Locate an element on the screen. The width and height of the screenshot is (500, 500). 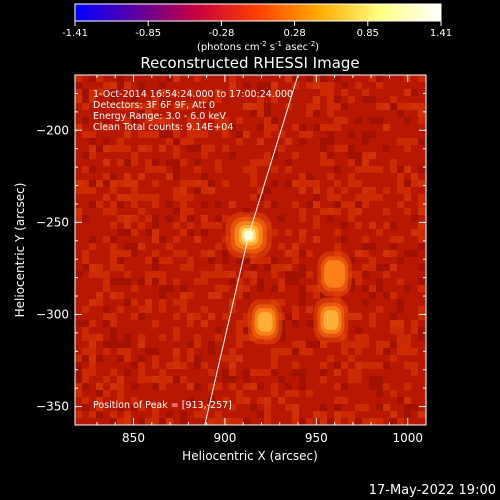
x-tick-label: 900 is located at coordinates (224, 438).